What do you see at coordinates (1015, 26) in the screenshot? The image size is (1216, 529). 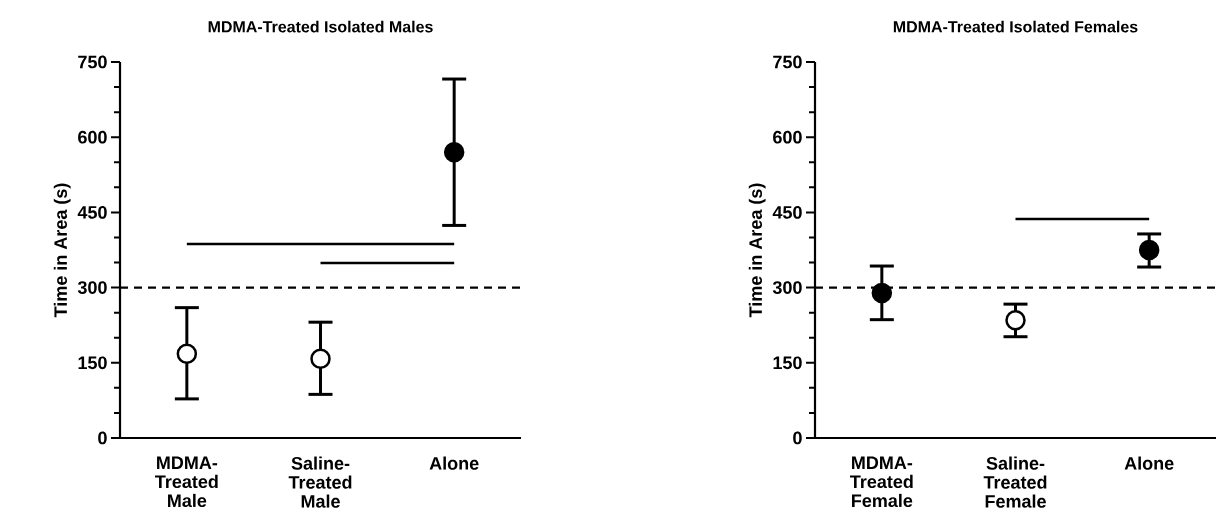 I see `chart-title: MDMA-Treated Isolated Females` at bounding box center [1015, 26].